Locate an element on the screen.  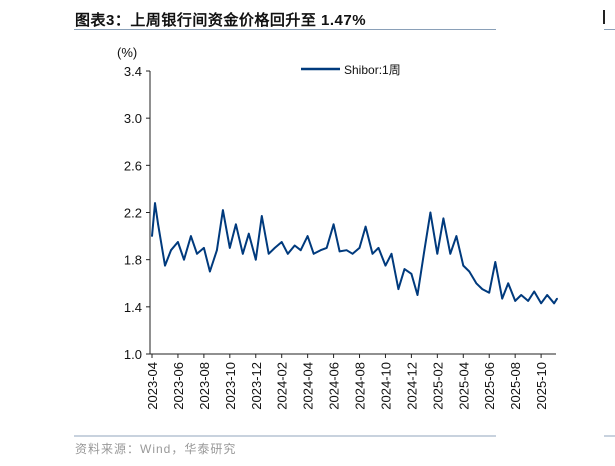
series-line-shibor-1w is located at coordinates (354, 253).